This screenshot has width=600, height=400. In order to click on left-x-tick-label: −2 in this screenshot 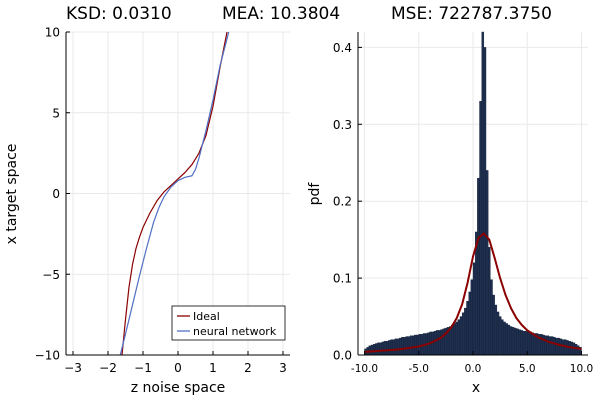, I will do `click(108, 368)`.